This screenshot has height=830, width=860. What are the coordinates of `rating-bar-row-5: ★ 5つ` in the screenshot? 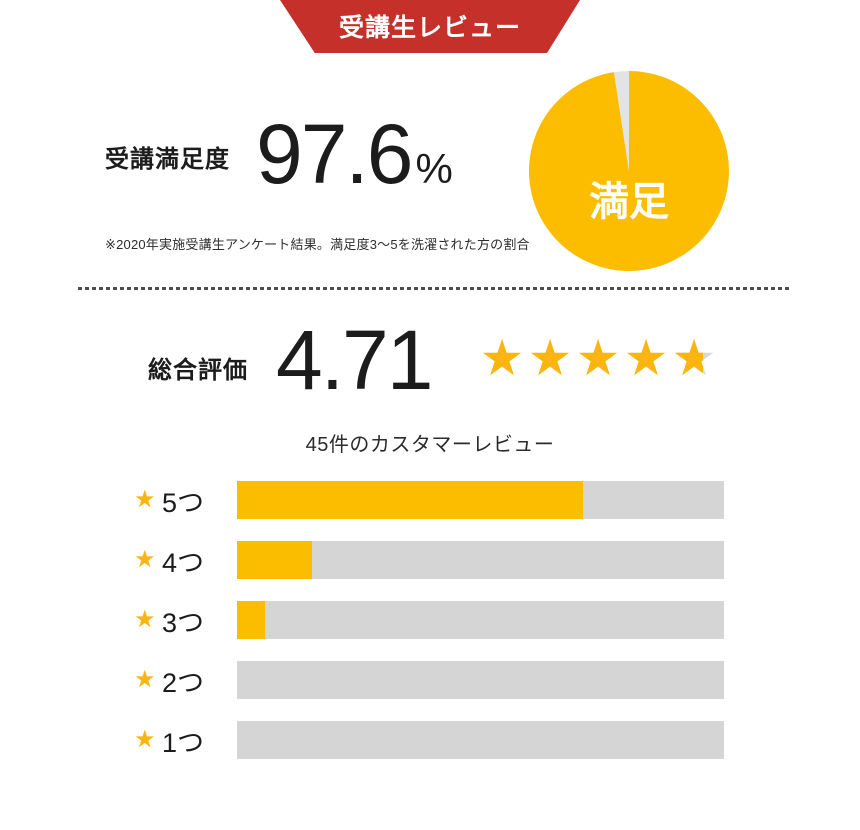 It's located at (429, 500).